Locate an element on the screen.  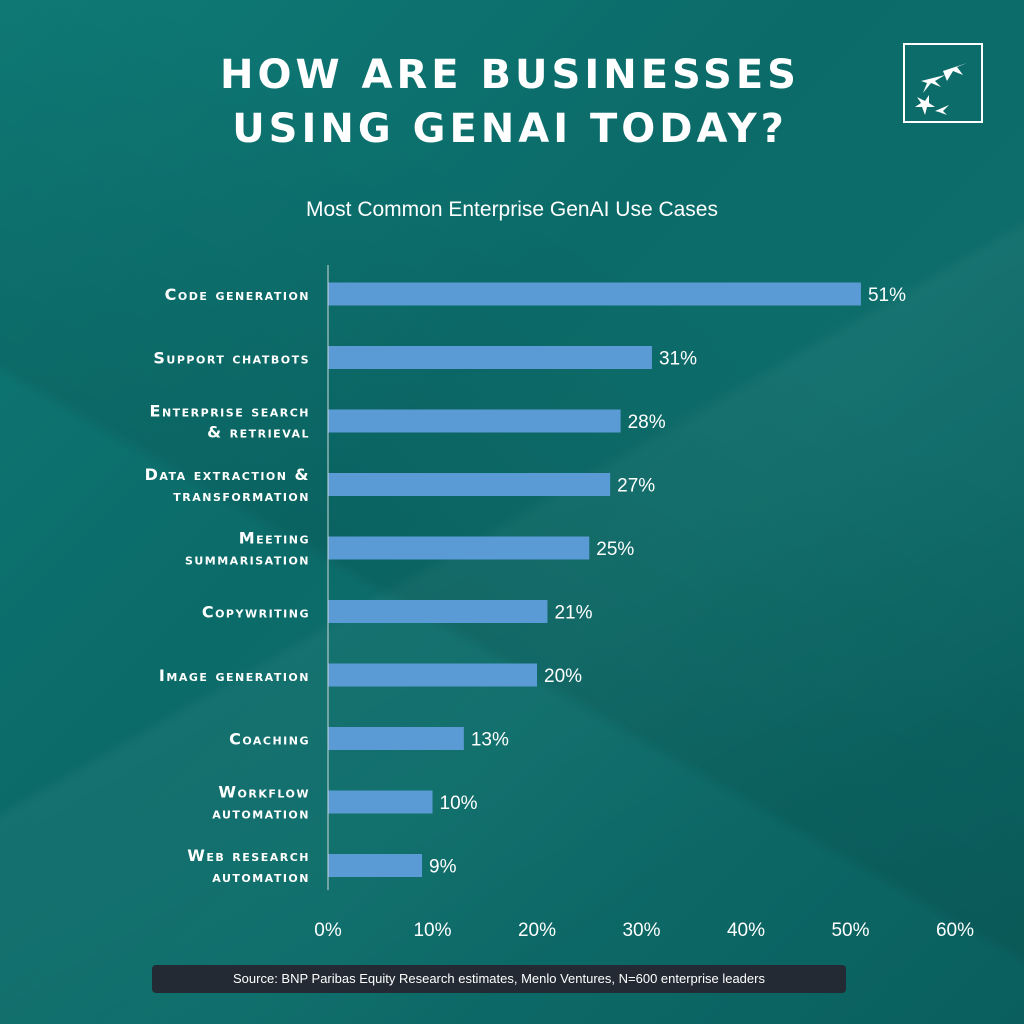
data-label: 20% is located at coordinates (563, 676).